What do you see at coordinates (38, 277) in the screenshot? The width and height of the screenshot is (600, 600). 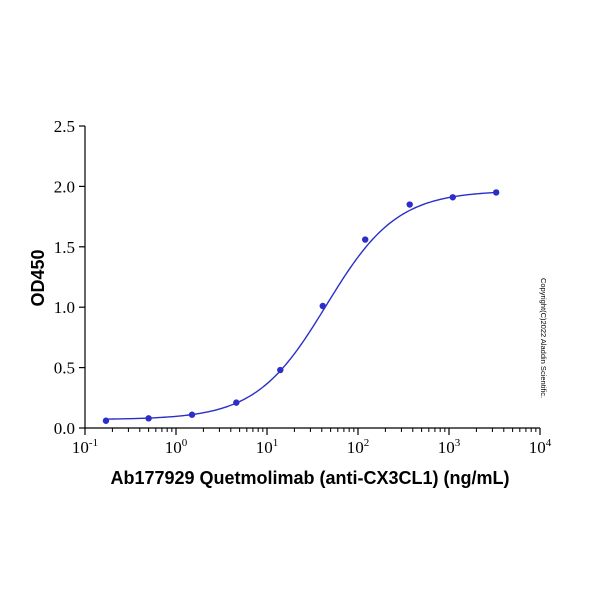 I see `y-axis-title: OD450` at bounding box center [38, 277].